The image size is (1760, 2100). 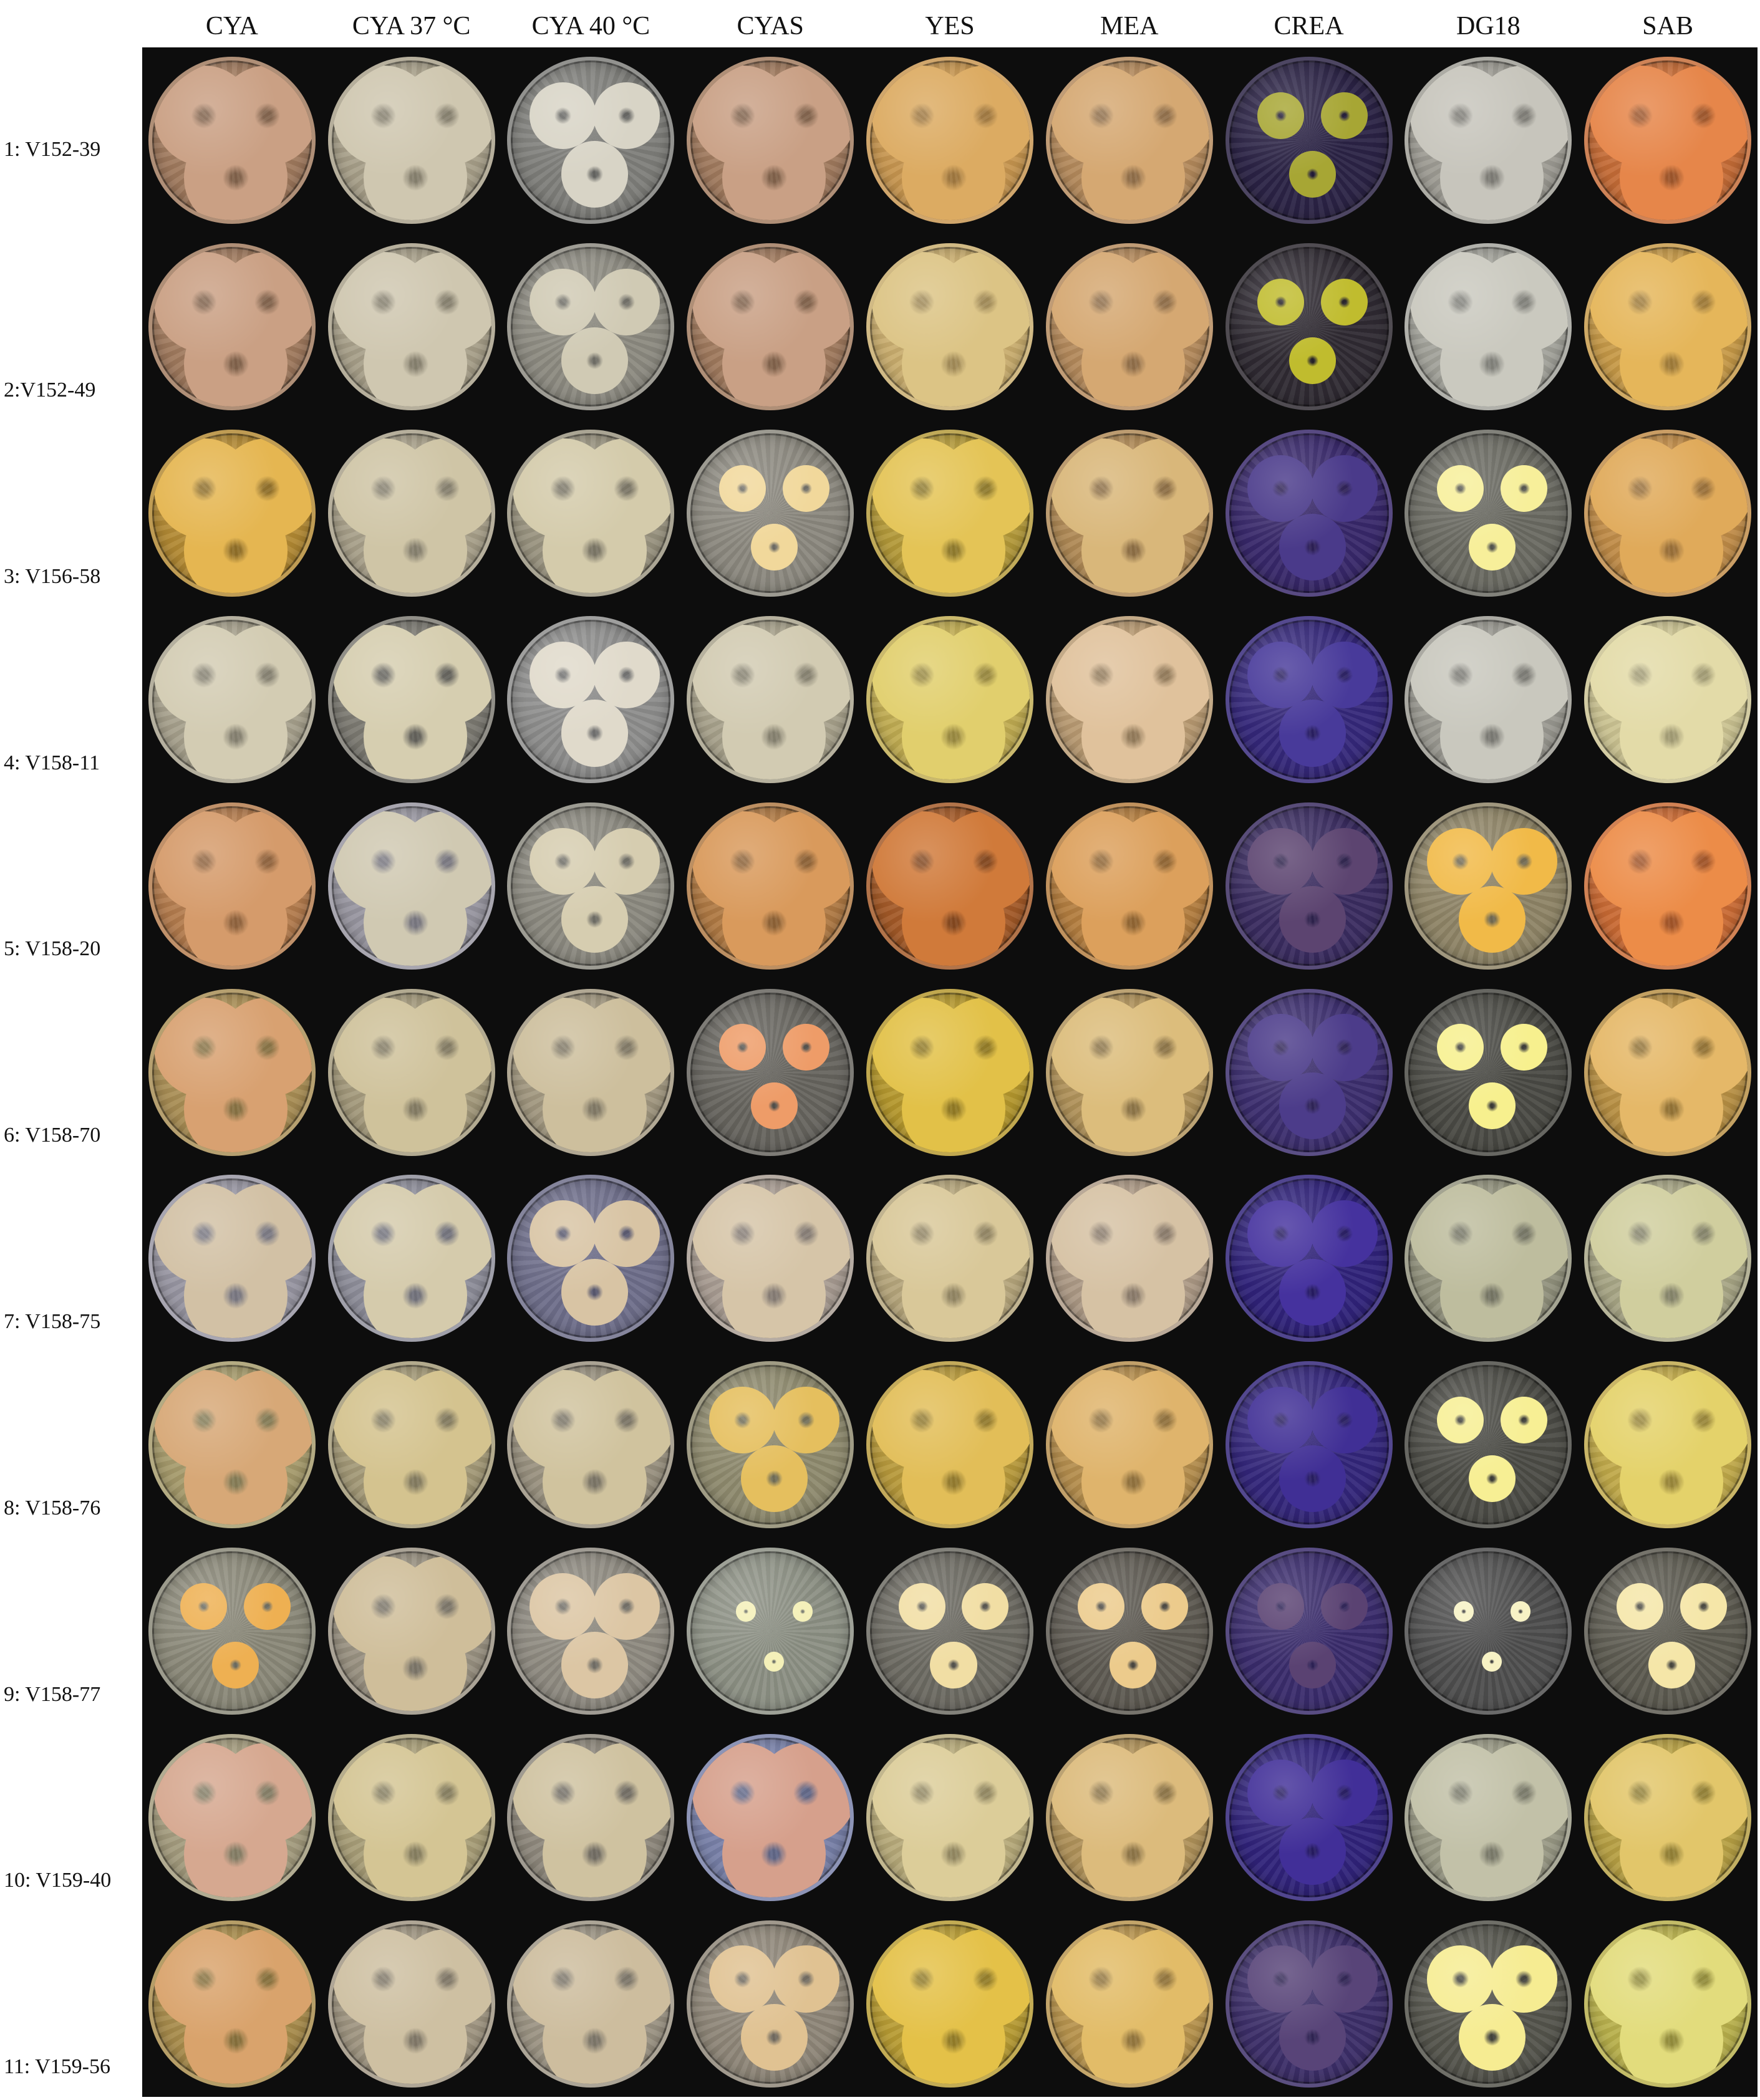 What do you see at coordinates (1129, 26) in the screenshot?
I see `column-label: MEA` at bounding box center [1129, 26].